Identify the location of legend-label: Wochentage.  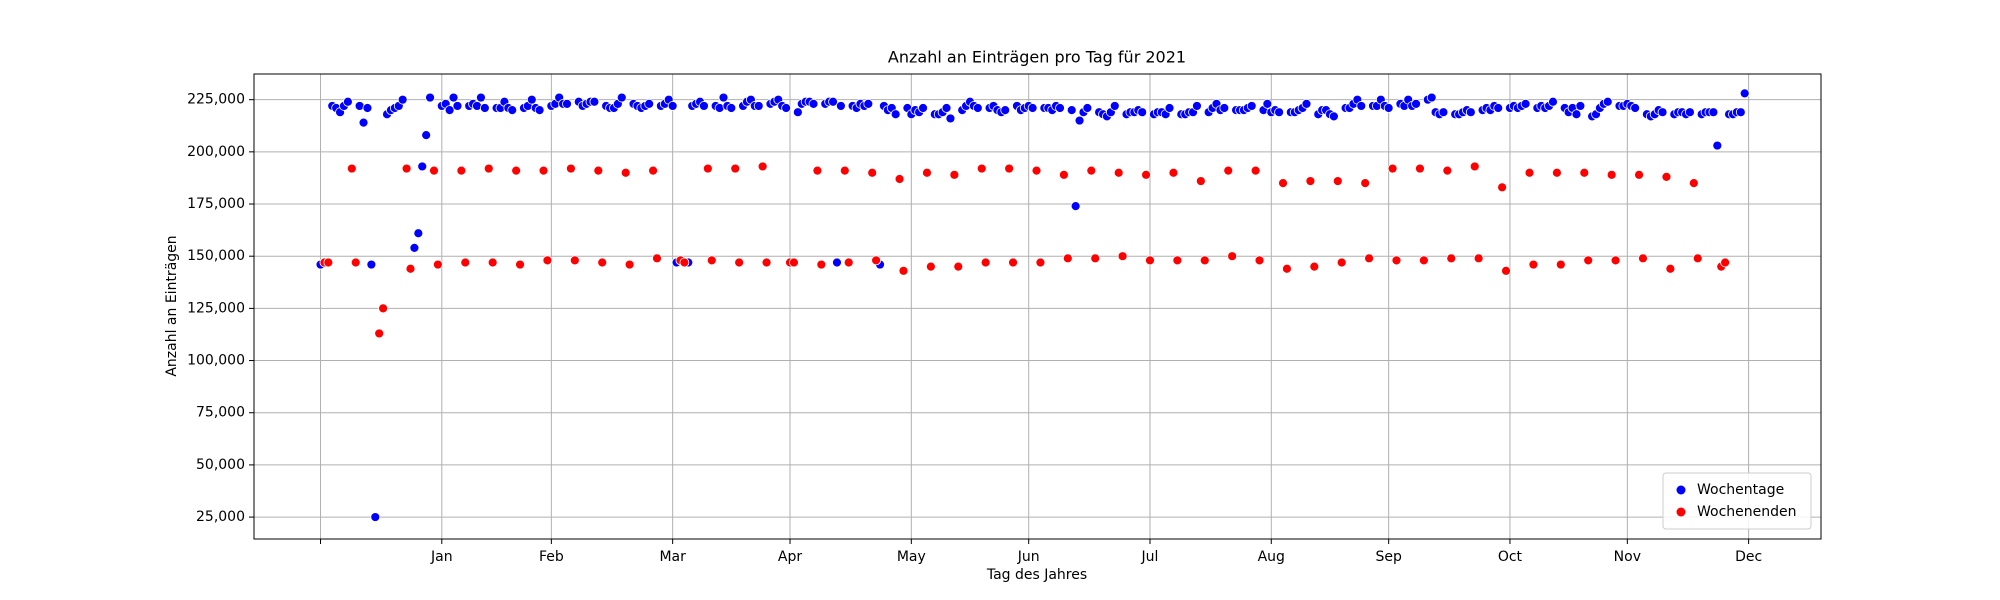
(1740, 490).